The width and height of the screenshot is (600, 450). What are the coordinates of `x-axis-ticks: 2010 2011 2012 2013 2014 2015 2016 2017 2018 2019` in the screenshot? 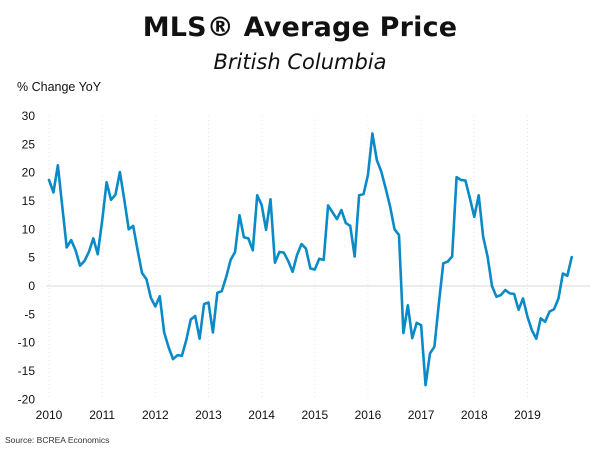 It's located at (288, 415).